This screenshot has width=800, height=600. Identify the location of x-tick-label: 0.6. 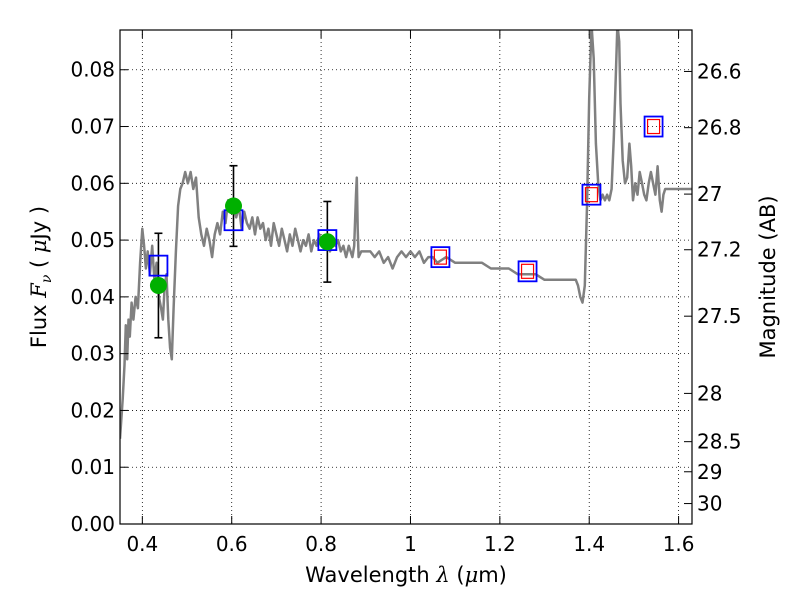
(232, 544).